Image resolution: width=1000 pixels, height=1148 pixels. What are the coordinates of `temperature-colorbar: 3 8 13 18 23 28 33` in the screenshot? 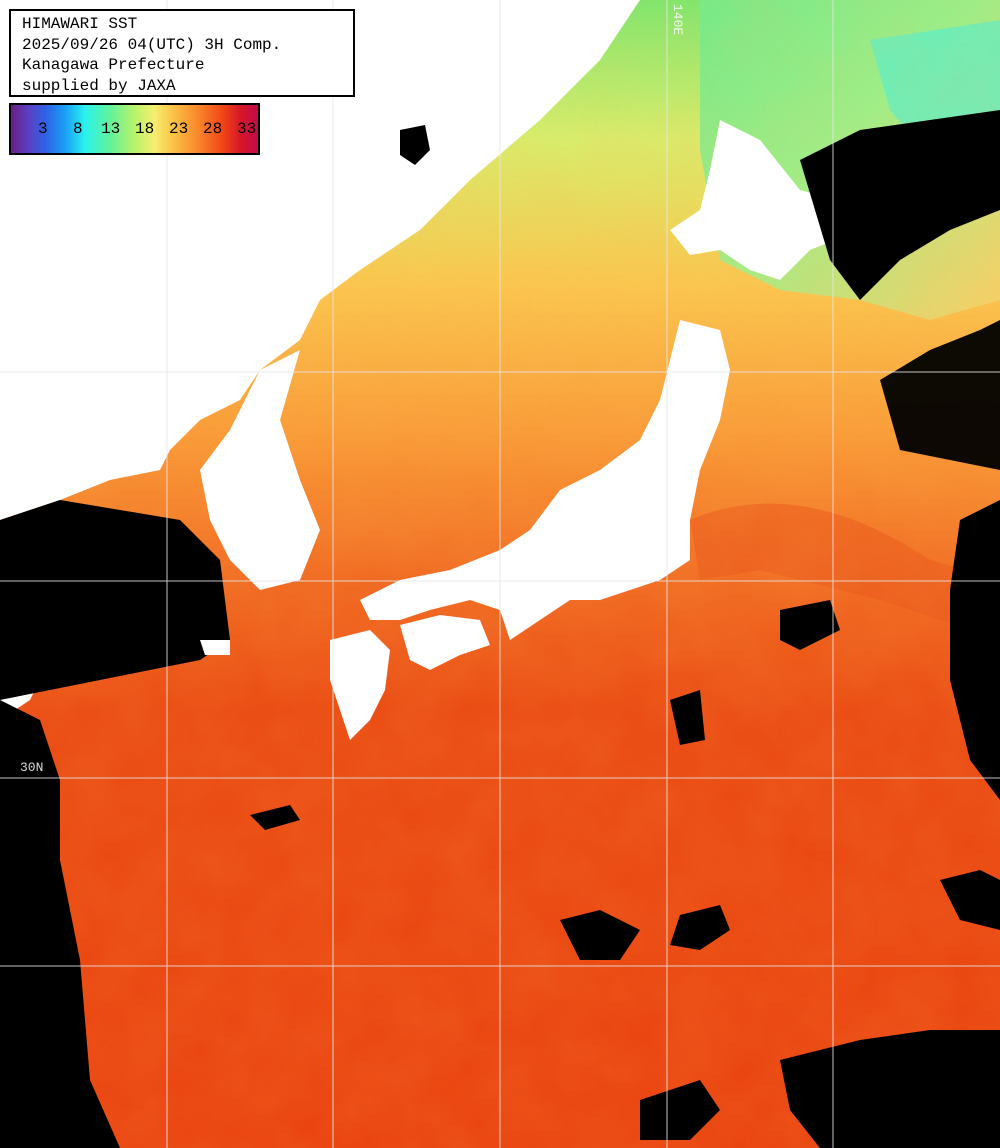 It's located at (134, 129).